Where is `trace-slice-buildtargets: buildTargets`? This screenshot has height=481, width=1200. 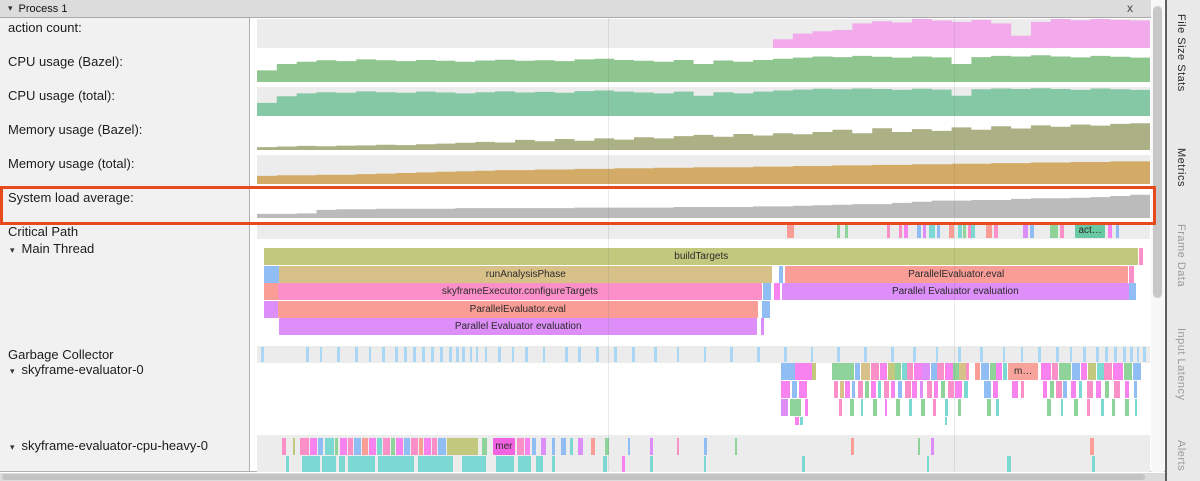 trace-slice-buildtargets: buildTargets is located at coordinates (701, 256).